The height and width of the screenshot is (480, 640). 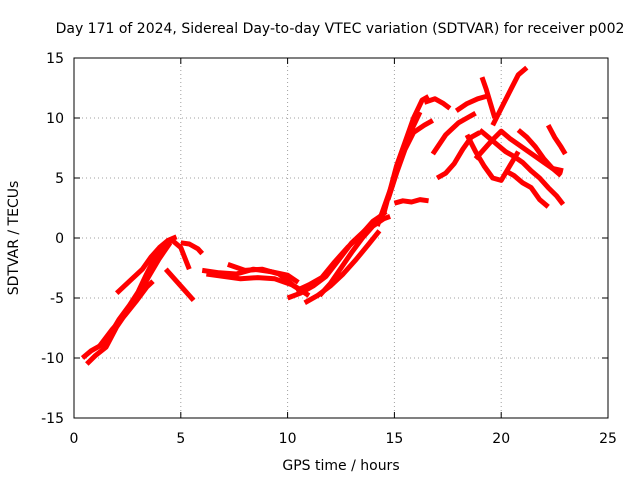 What do you see at coordinates (340, 466) in the screenshot?
I see `x-axis-label: GPS time / hours` at bounding box center [340, 466].